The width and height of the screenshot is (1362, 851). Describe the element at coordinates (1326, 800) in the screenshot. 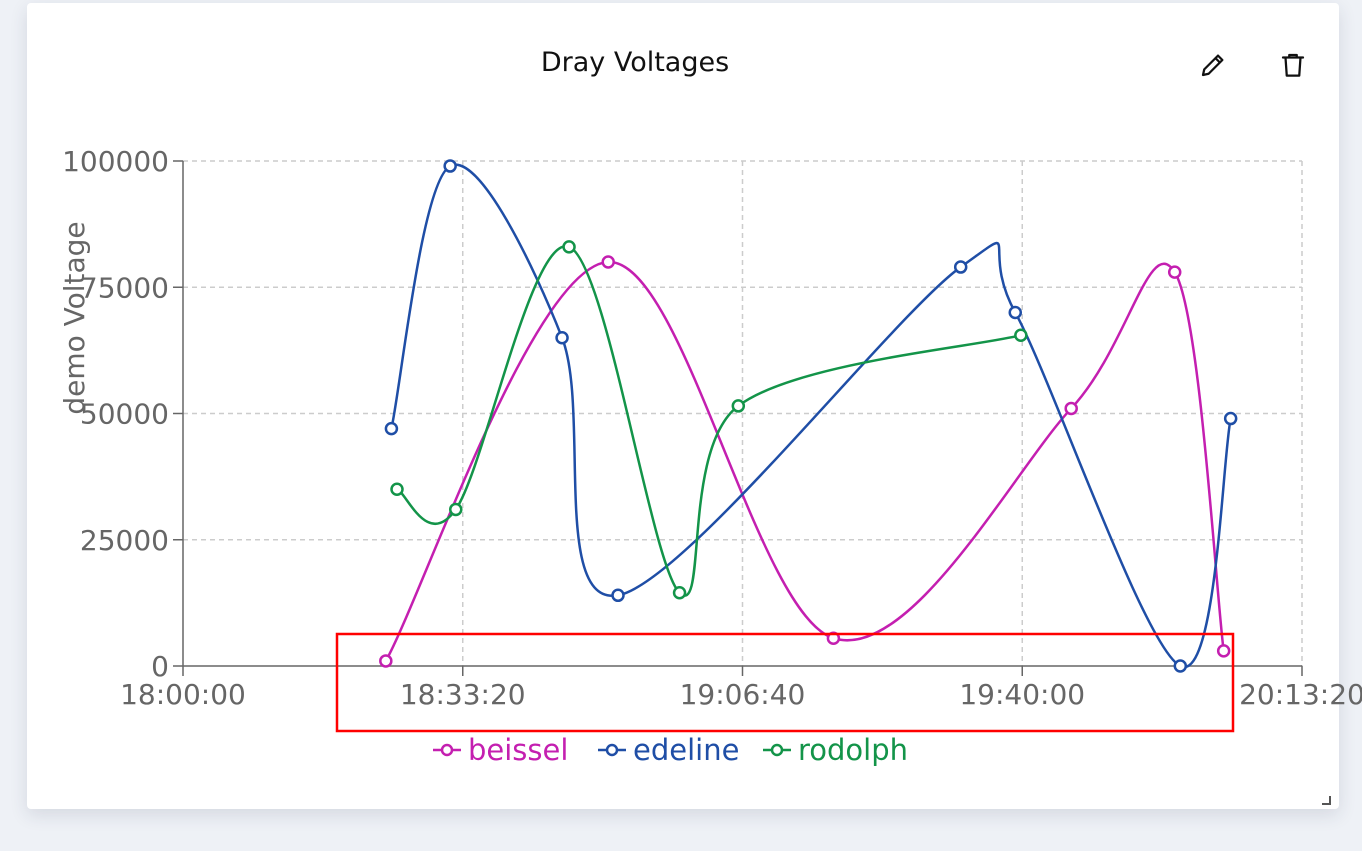

I see `resize-handle` at that location.